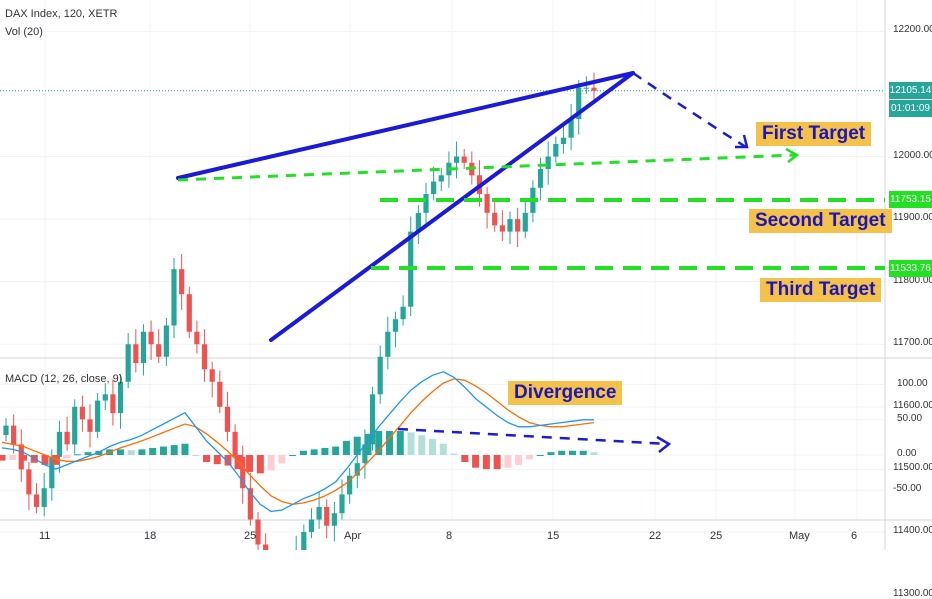 Image resolution: width=932 pixels, height=599 pixels. I want to click on time-tick-label: 6, so click(854, 536).